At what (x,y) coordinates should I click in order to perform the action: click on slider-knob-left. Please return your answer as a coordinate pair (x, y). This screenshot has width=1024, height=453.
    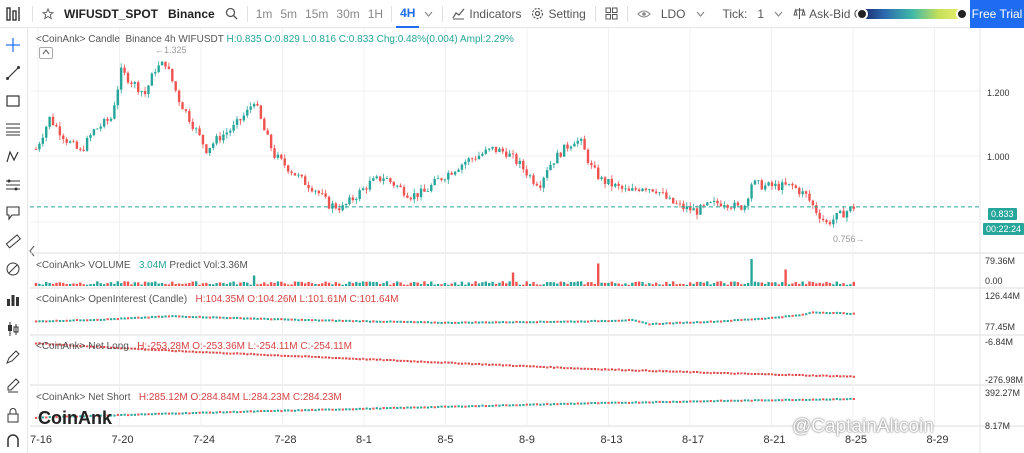
    Looking at the image, I should click on (862, 14).